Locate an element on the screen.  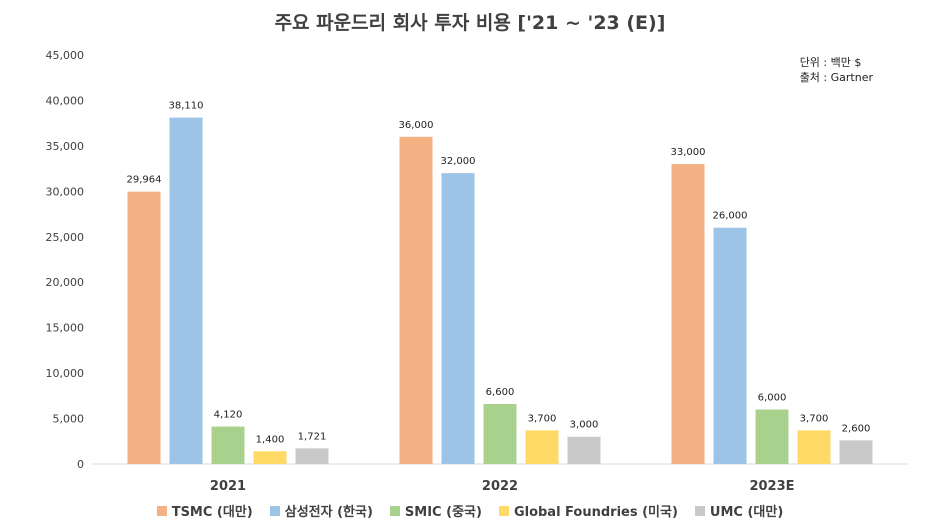
legend-label: TSMC (대만) is located at coordinates (212, 512).